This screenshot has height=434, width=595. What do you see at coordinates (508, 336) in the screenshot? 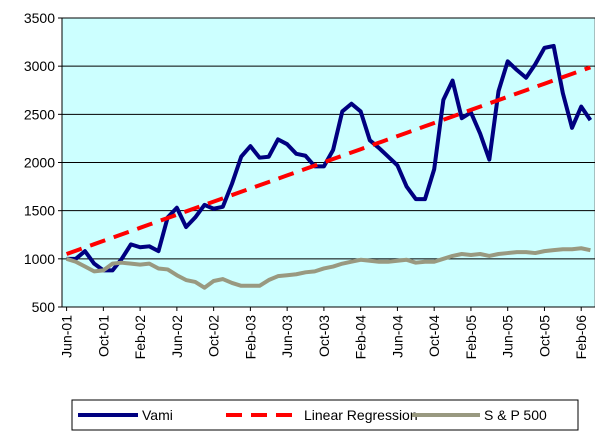
I see `x-tick-label: Jun-05` at bounding box center [508, 336].